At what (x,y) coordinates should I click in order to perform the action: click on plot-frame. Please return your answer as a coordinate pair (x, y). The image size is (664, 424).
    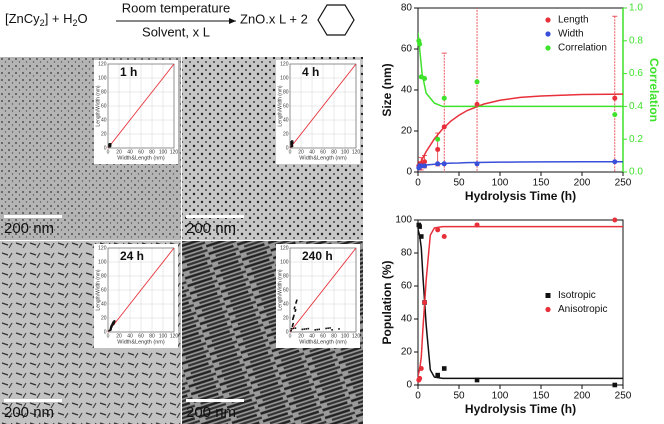
    Looking at the image, I should click on (520, 302).